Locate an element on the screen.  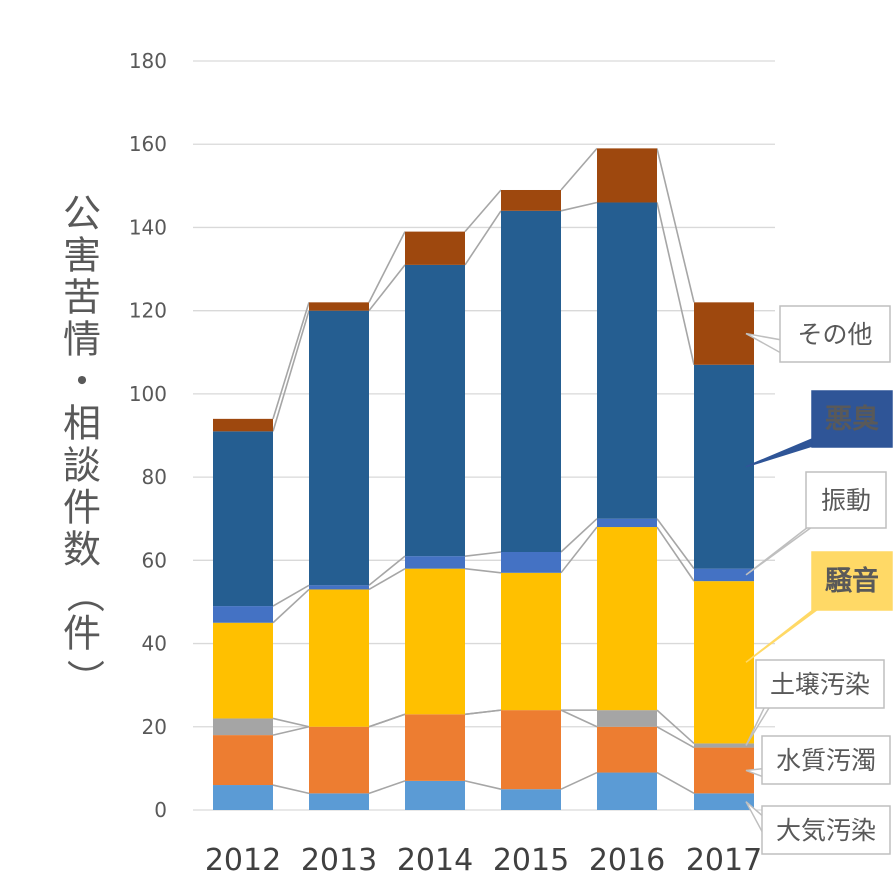
x-tick-label: 2013 is located at coordinates (339, 860).